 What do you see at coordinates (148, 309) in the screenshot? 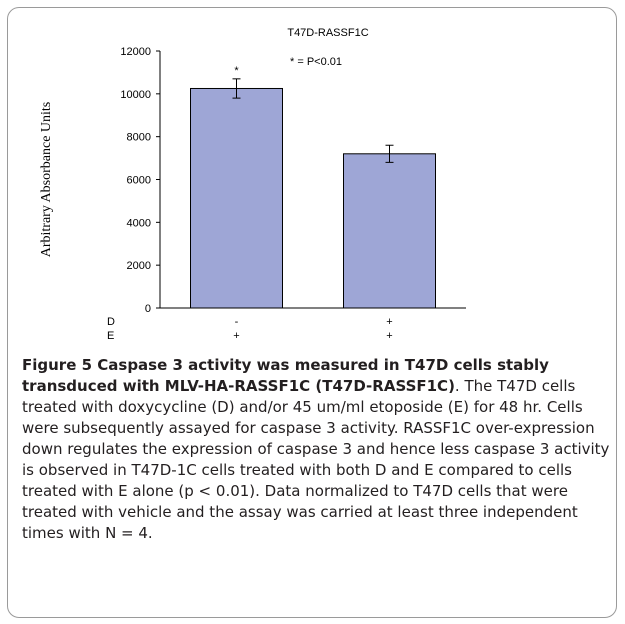
I see `y-tick-label: 0` at bounding box center [148, 309].